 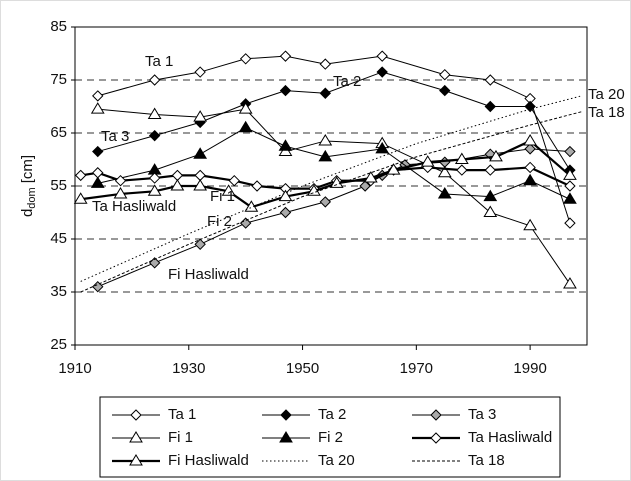 What do you see at coordinates (336, 460) in the screenshot?
I see `legend-label: Ta 20` at bounding box center [336, 460].